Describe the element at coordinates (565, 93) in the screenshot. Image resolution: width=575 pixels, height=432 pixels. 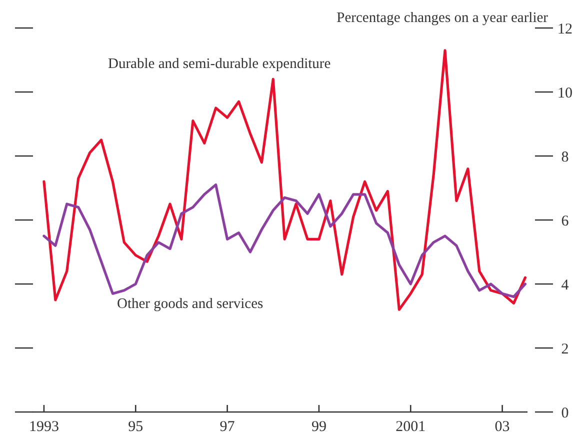
I see `y-tick-label: 10` at that location.